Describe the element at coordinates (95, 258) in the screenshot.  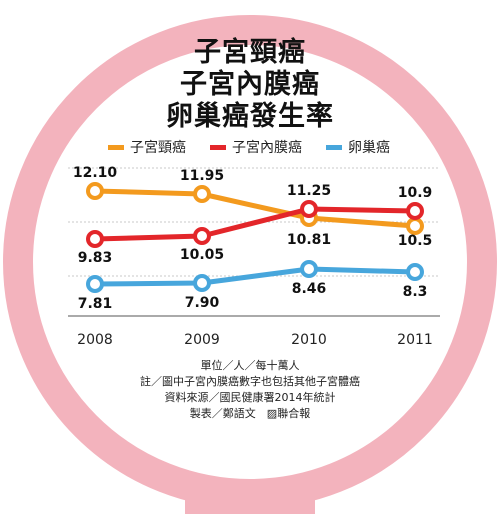
I see `data-label-endometrial-2008: 9.83` at that location.